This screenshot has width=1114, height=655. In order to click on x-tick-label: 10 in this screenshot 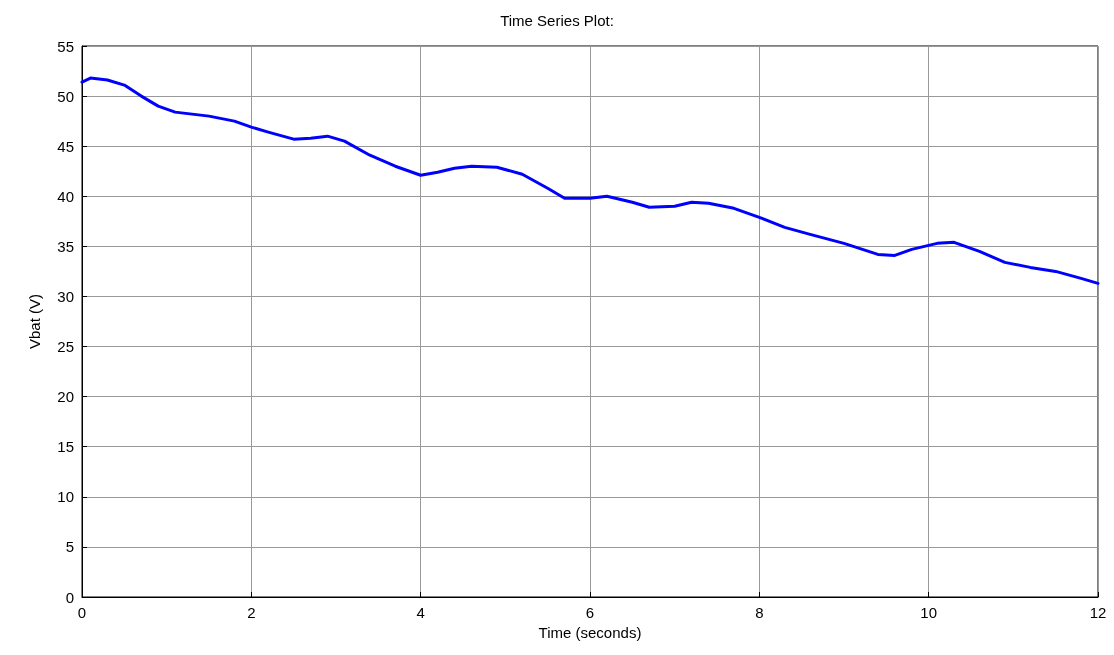, I will do `click(929, 612)`.